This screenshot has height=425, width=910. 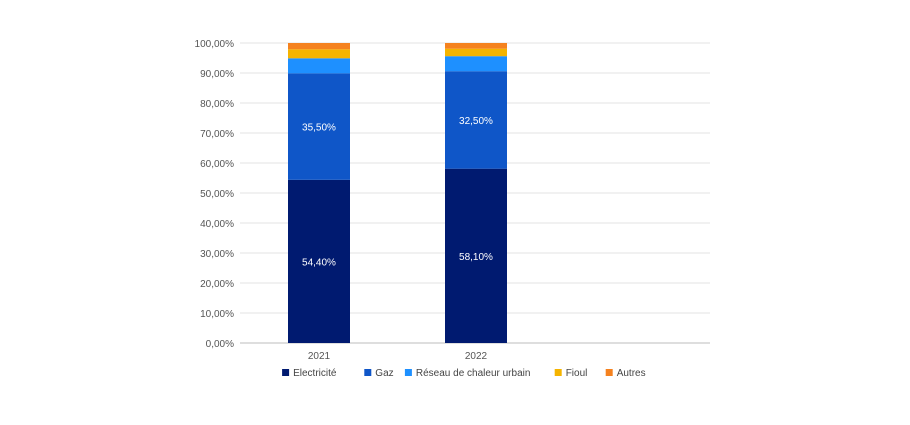 I want to click on data-label: 54,40%, so click(x=319, y=262).